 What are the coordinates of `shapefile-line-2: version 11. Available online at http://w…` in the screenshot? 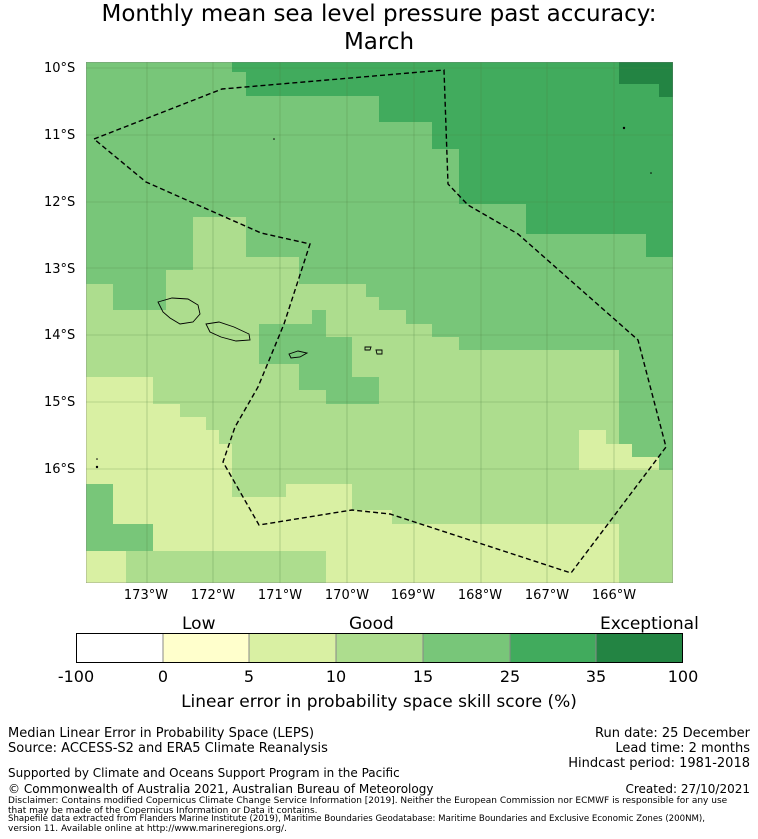 It's located at (147, 829).